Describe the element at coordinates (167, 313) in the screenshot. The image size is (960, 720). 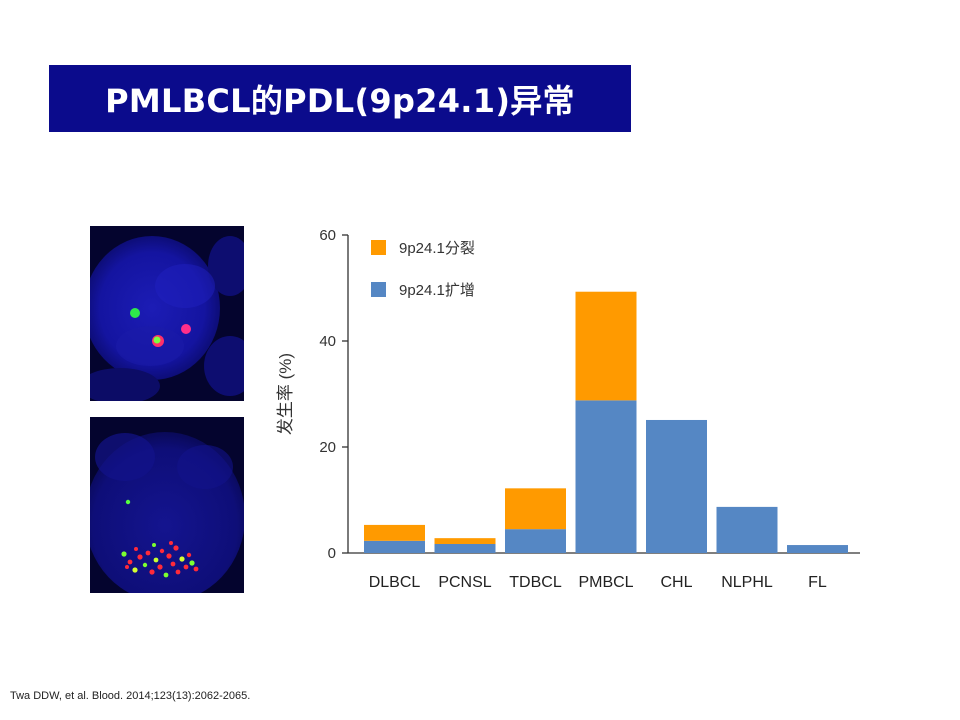
I see `fish-image-split` at that location.